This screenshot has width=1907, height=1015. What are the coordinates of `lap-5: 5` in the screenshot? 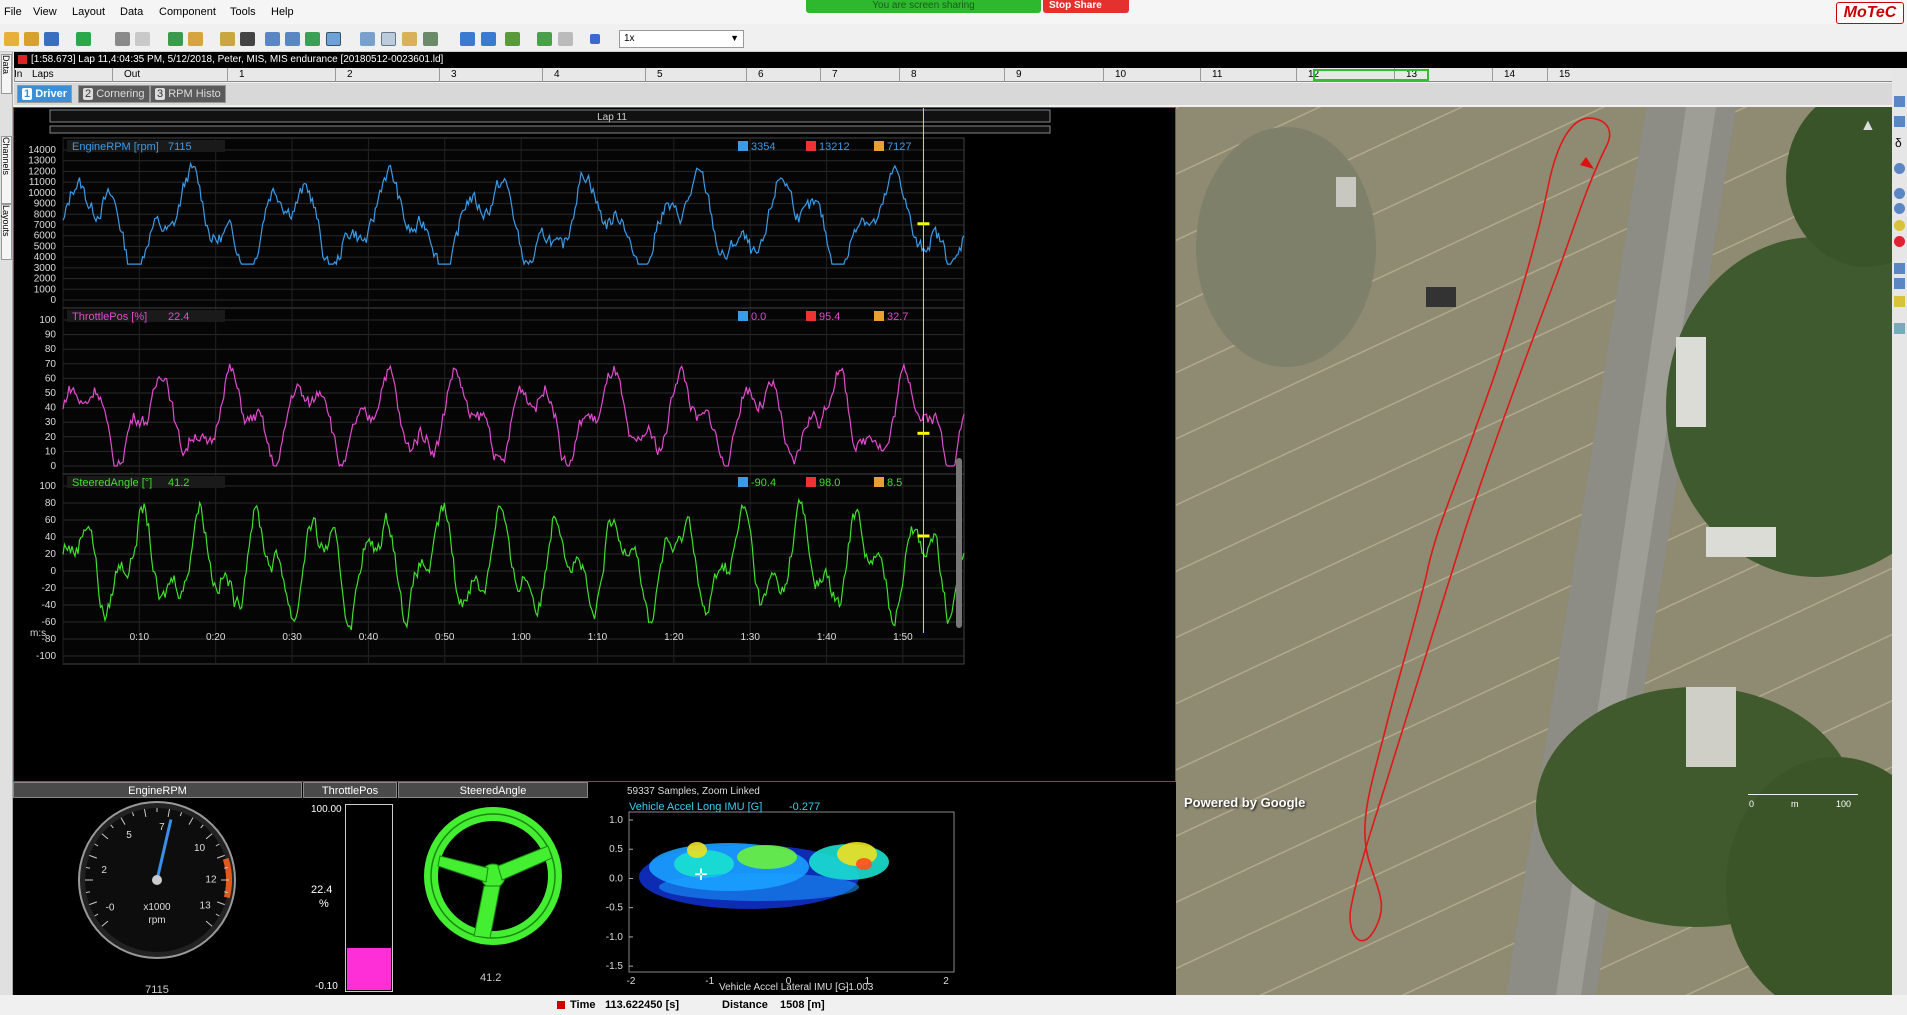 It's located at (660, 74).